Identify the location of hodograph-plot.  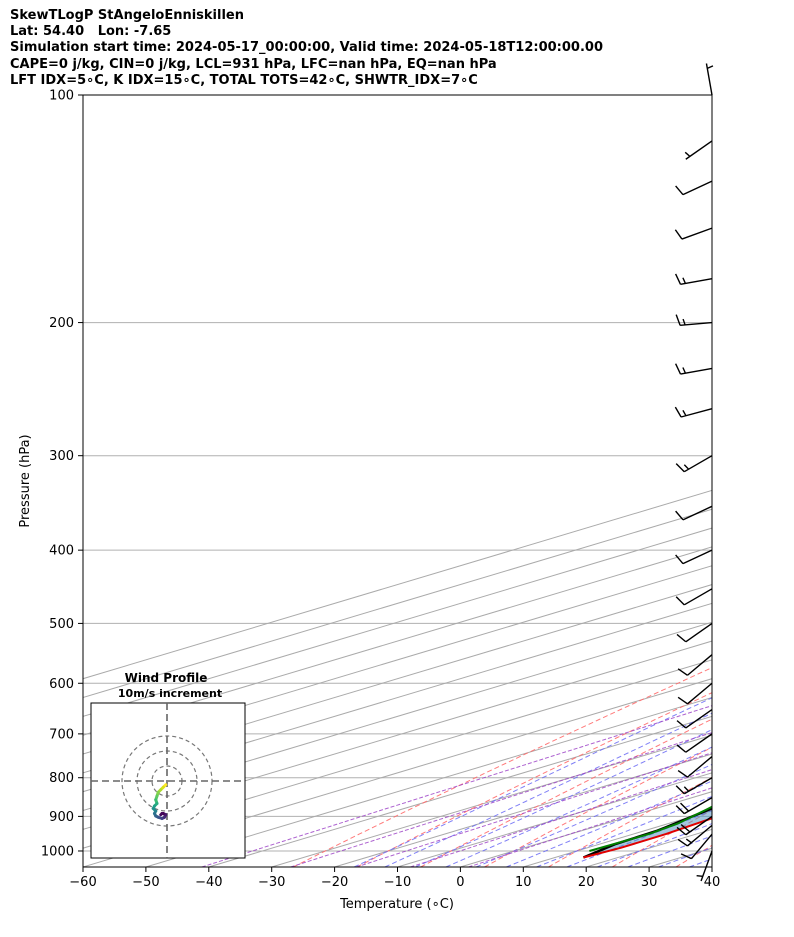
(168, 780).